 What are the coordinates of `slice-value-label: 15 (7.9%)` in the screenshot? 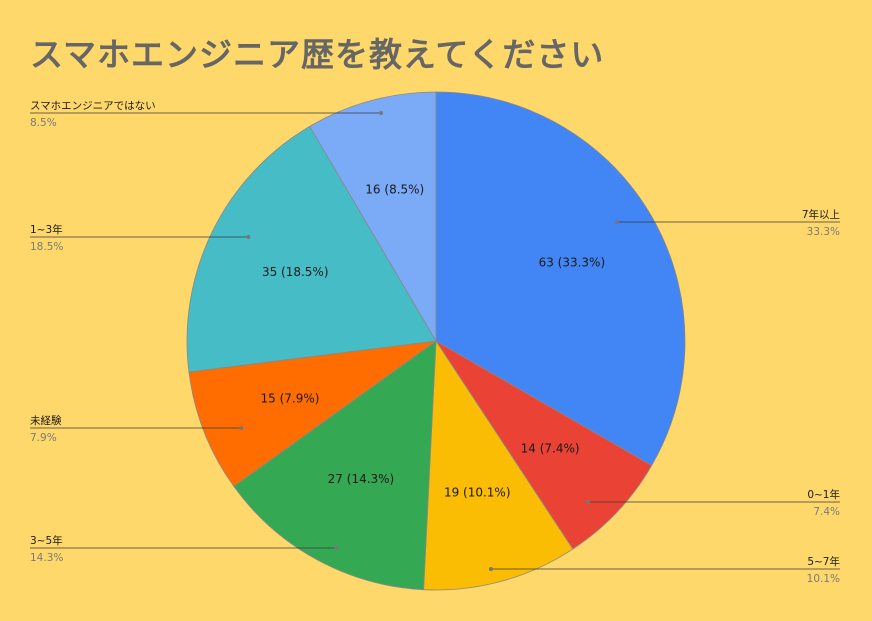 It's located at (290, 398).